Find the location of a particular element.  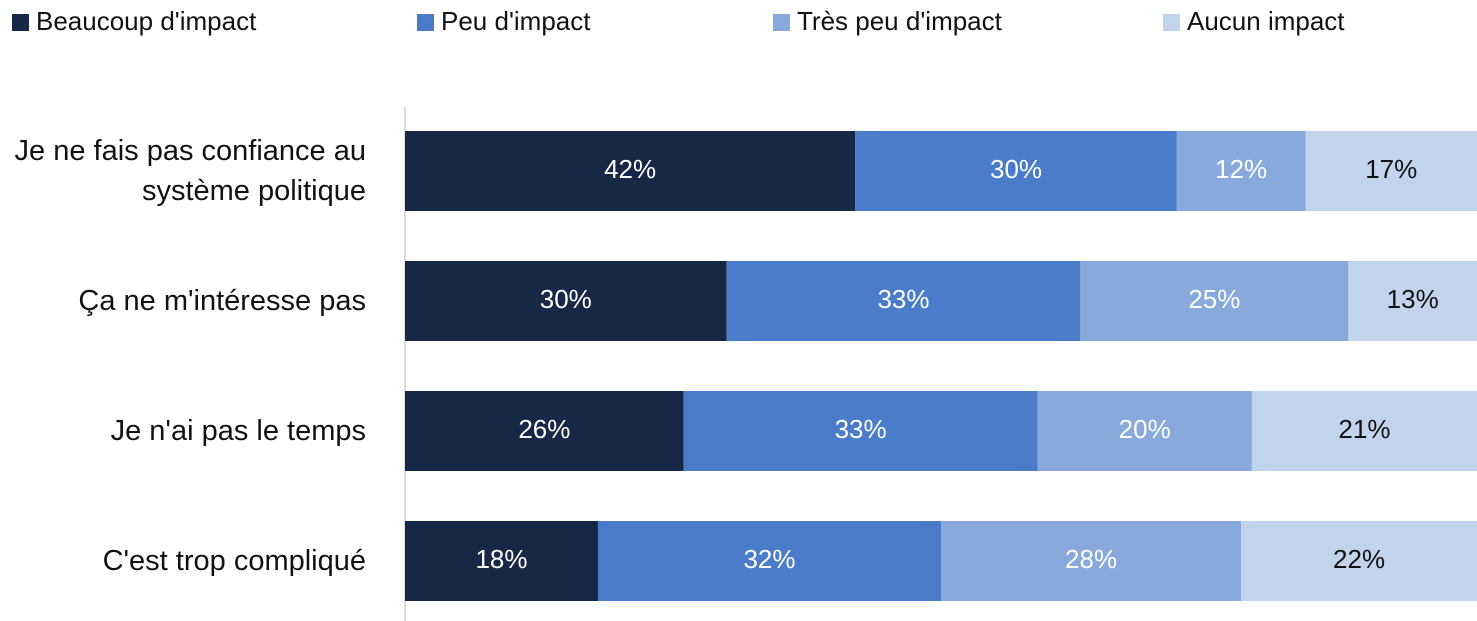

category-text: Ça ne m'intéresse pas is located at coordinates (222, 301).